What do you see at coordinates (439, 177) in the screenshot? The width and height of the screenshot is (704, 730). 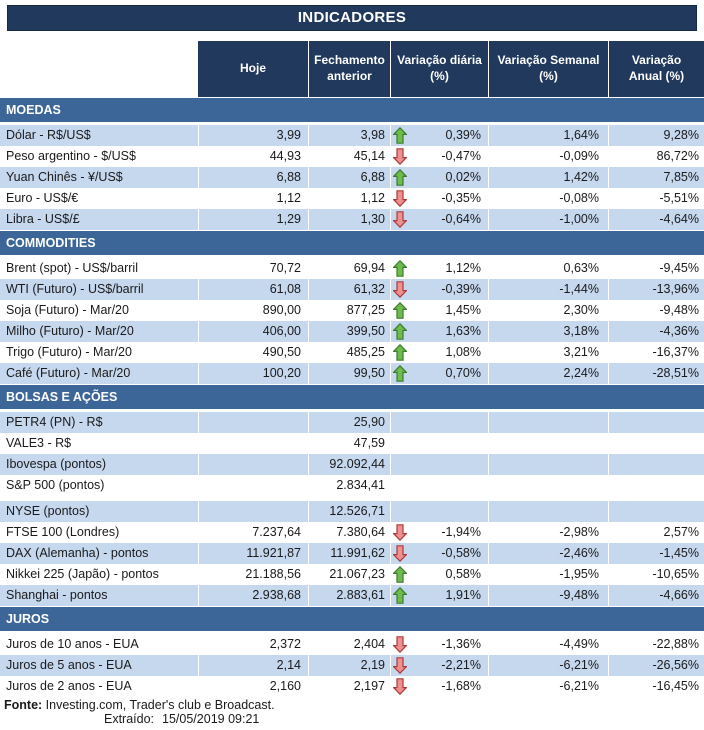 I see `cell-var-diaria: 0,02%` at bounding box center [439, 177].